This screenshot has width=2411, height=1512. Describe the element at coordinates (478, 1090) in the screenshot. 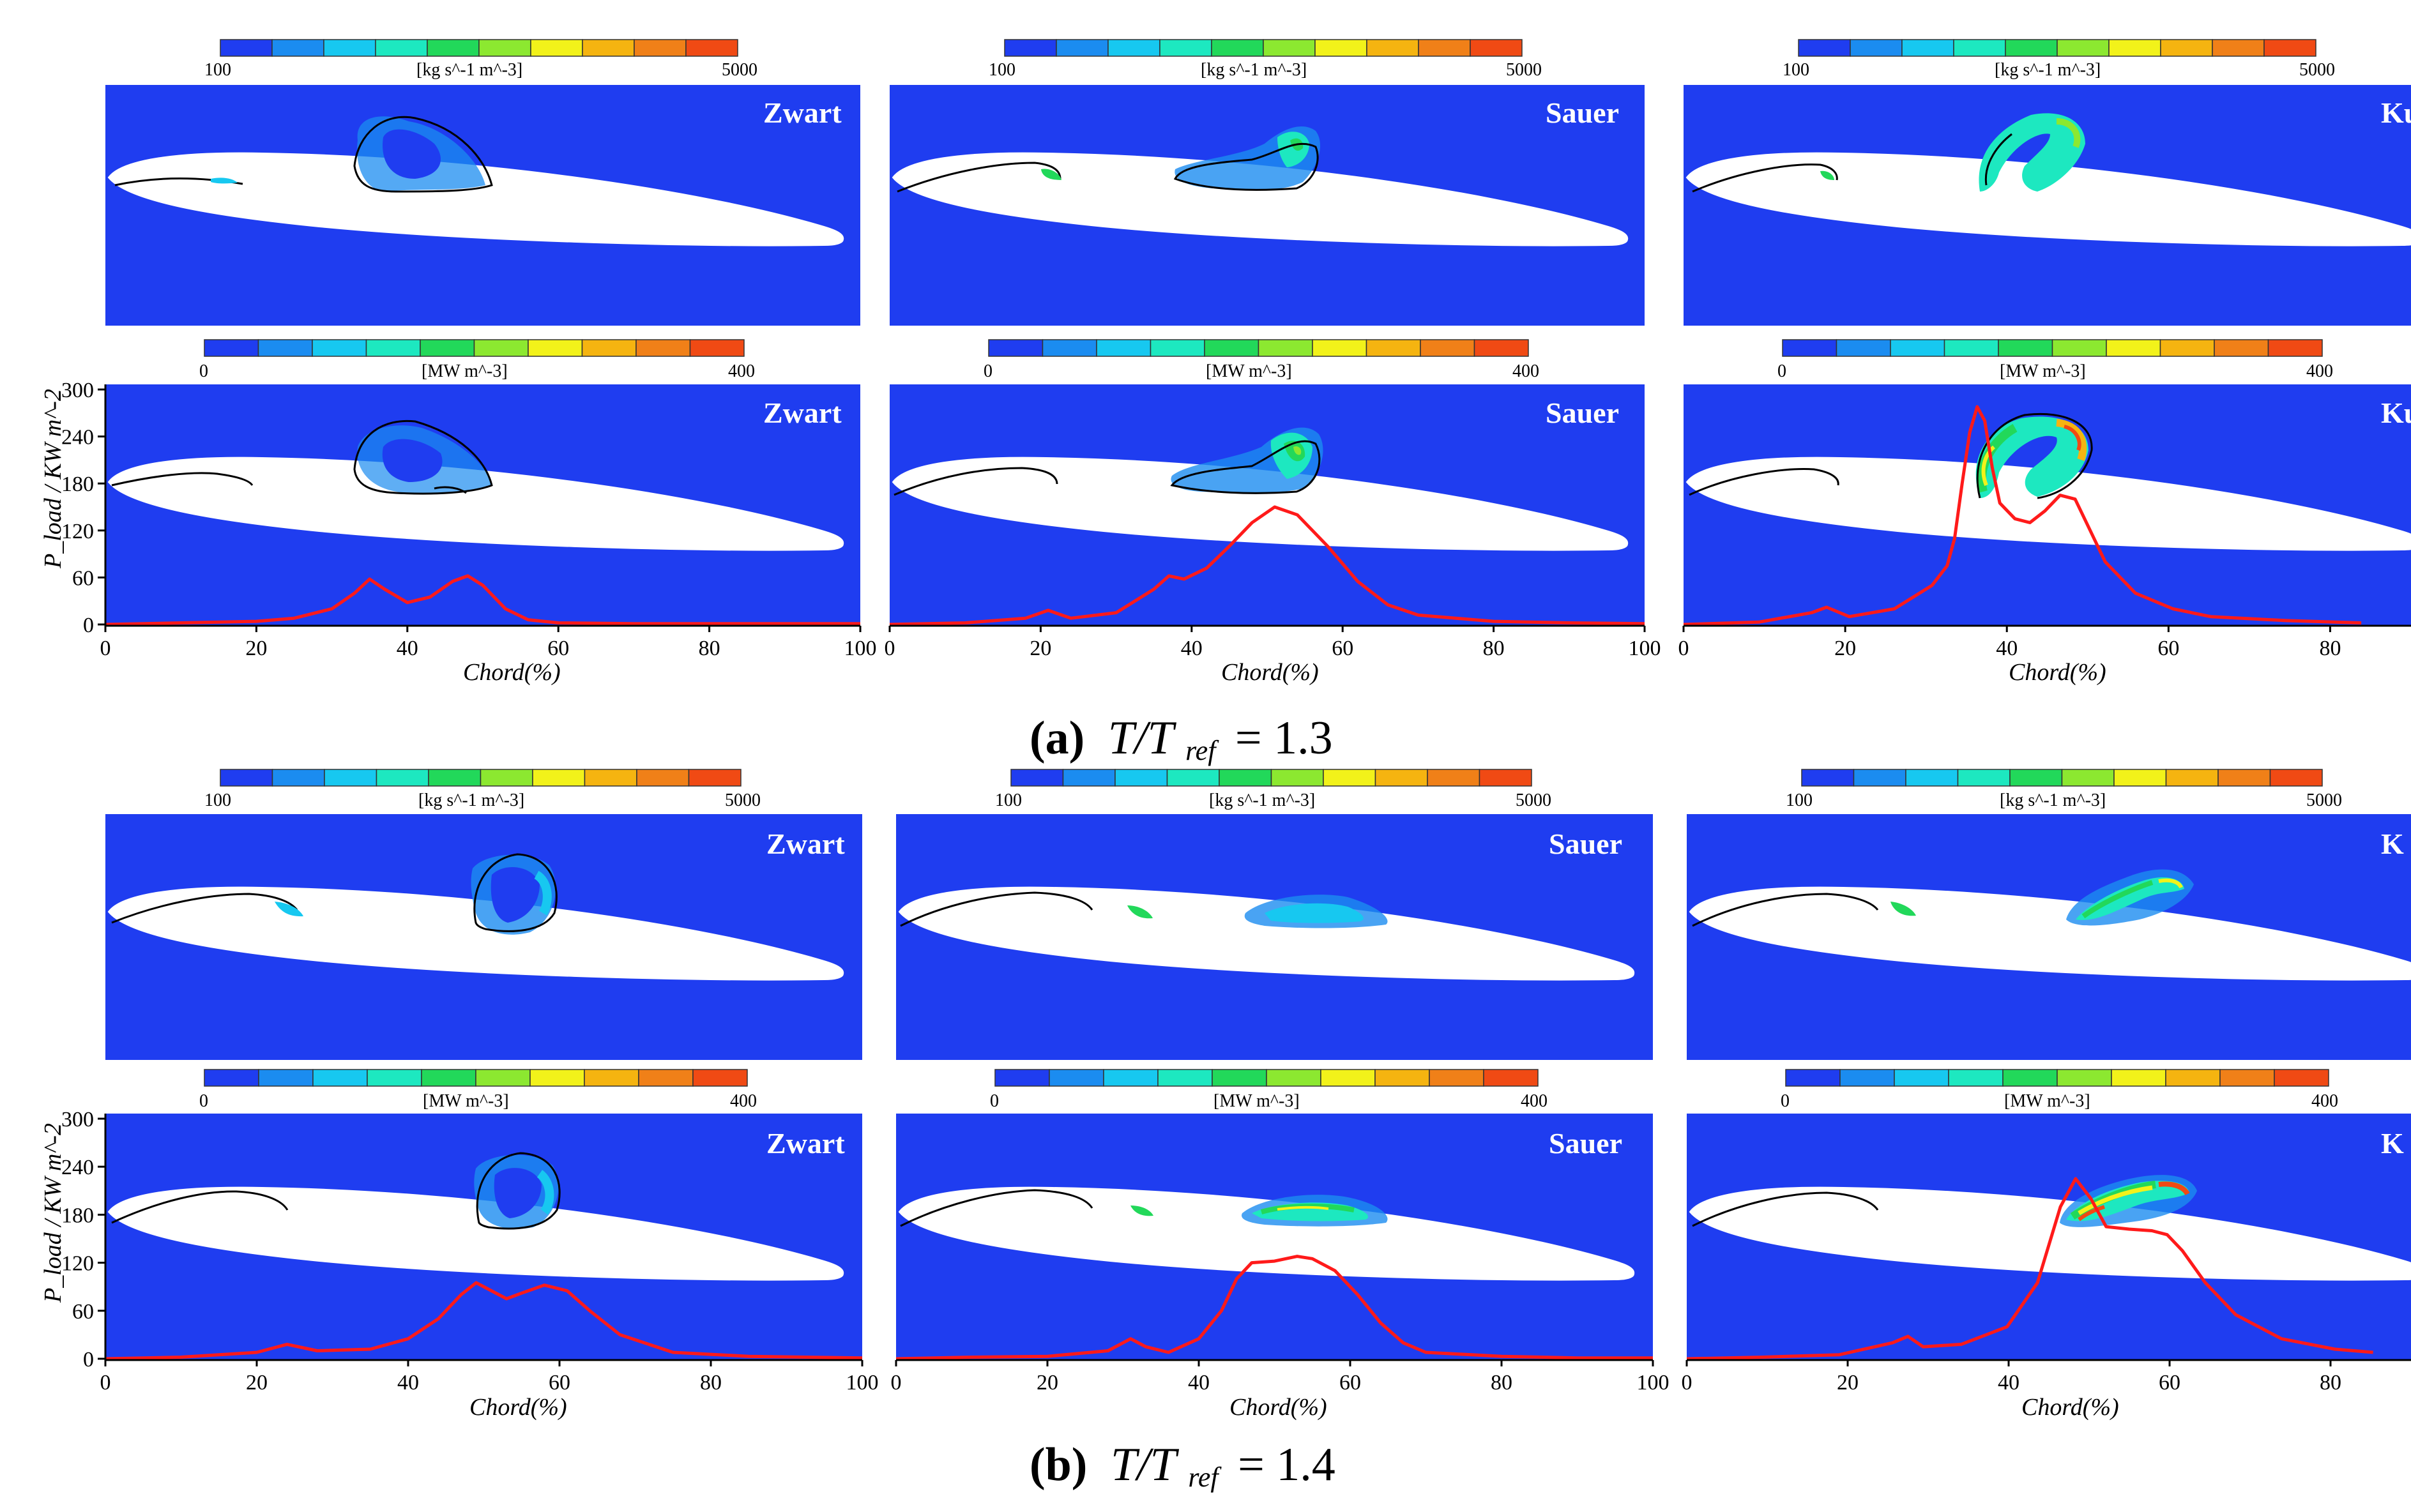

I see `colorbar-power-b-zwart: 0 [MW m^-3] 400` at that location.